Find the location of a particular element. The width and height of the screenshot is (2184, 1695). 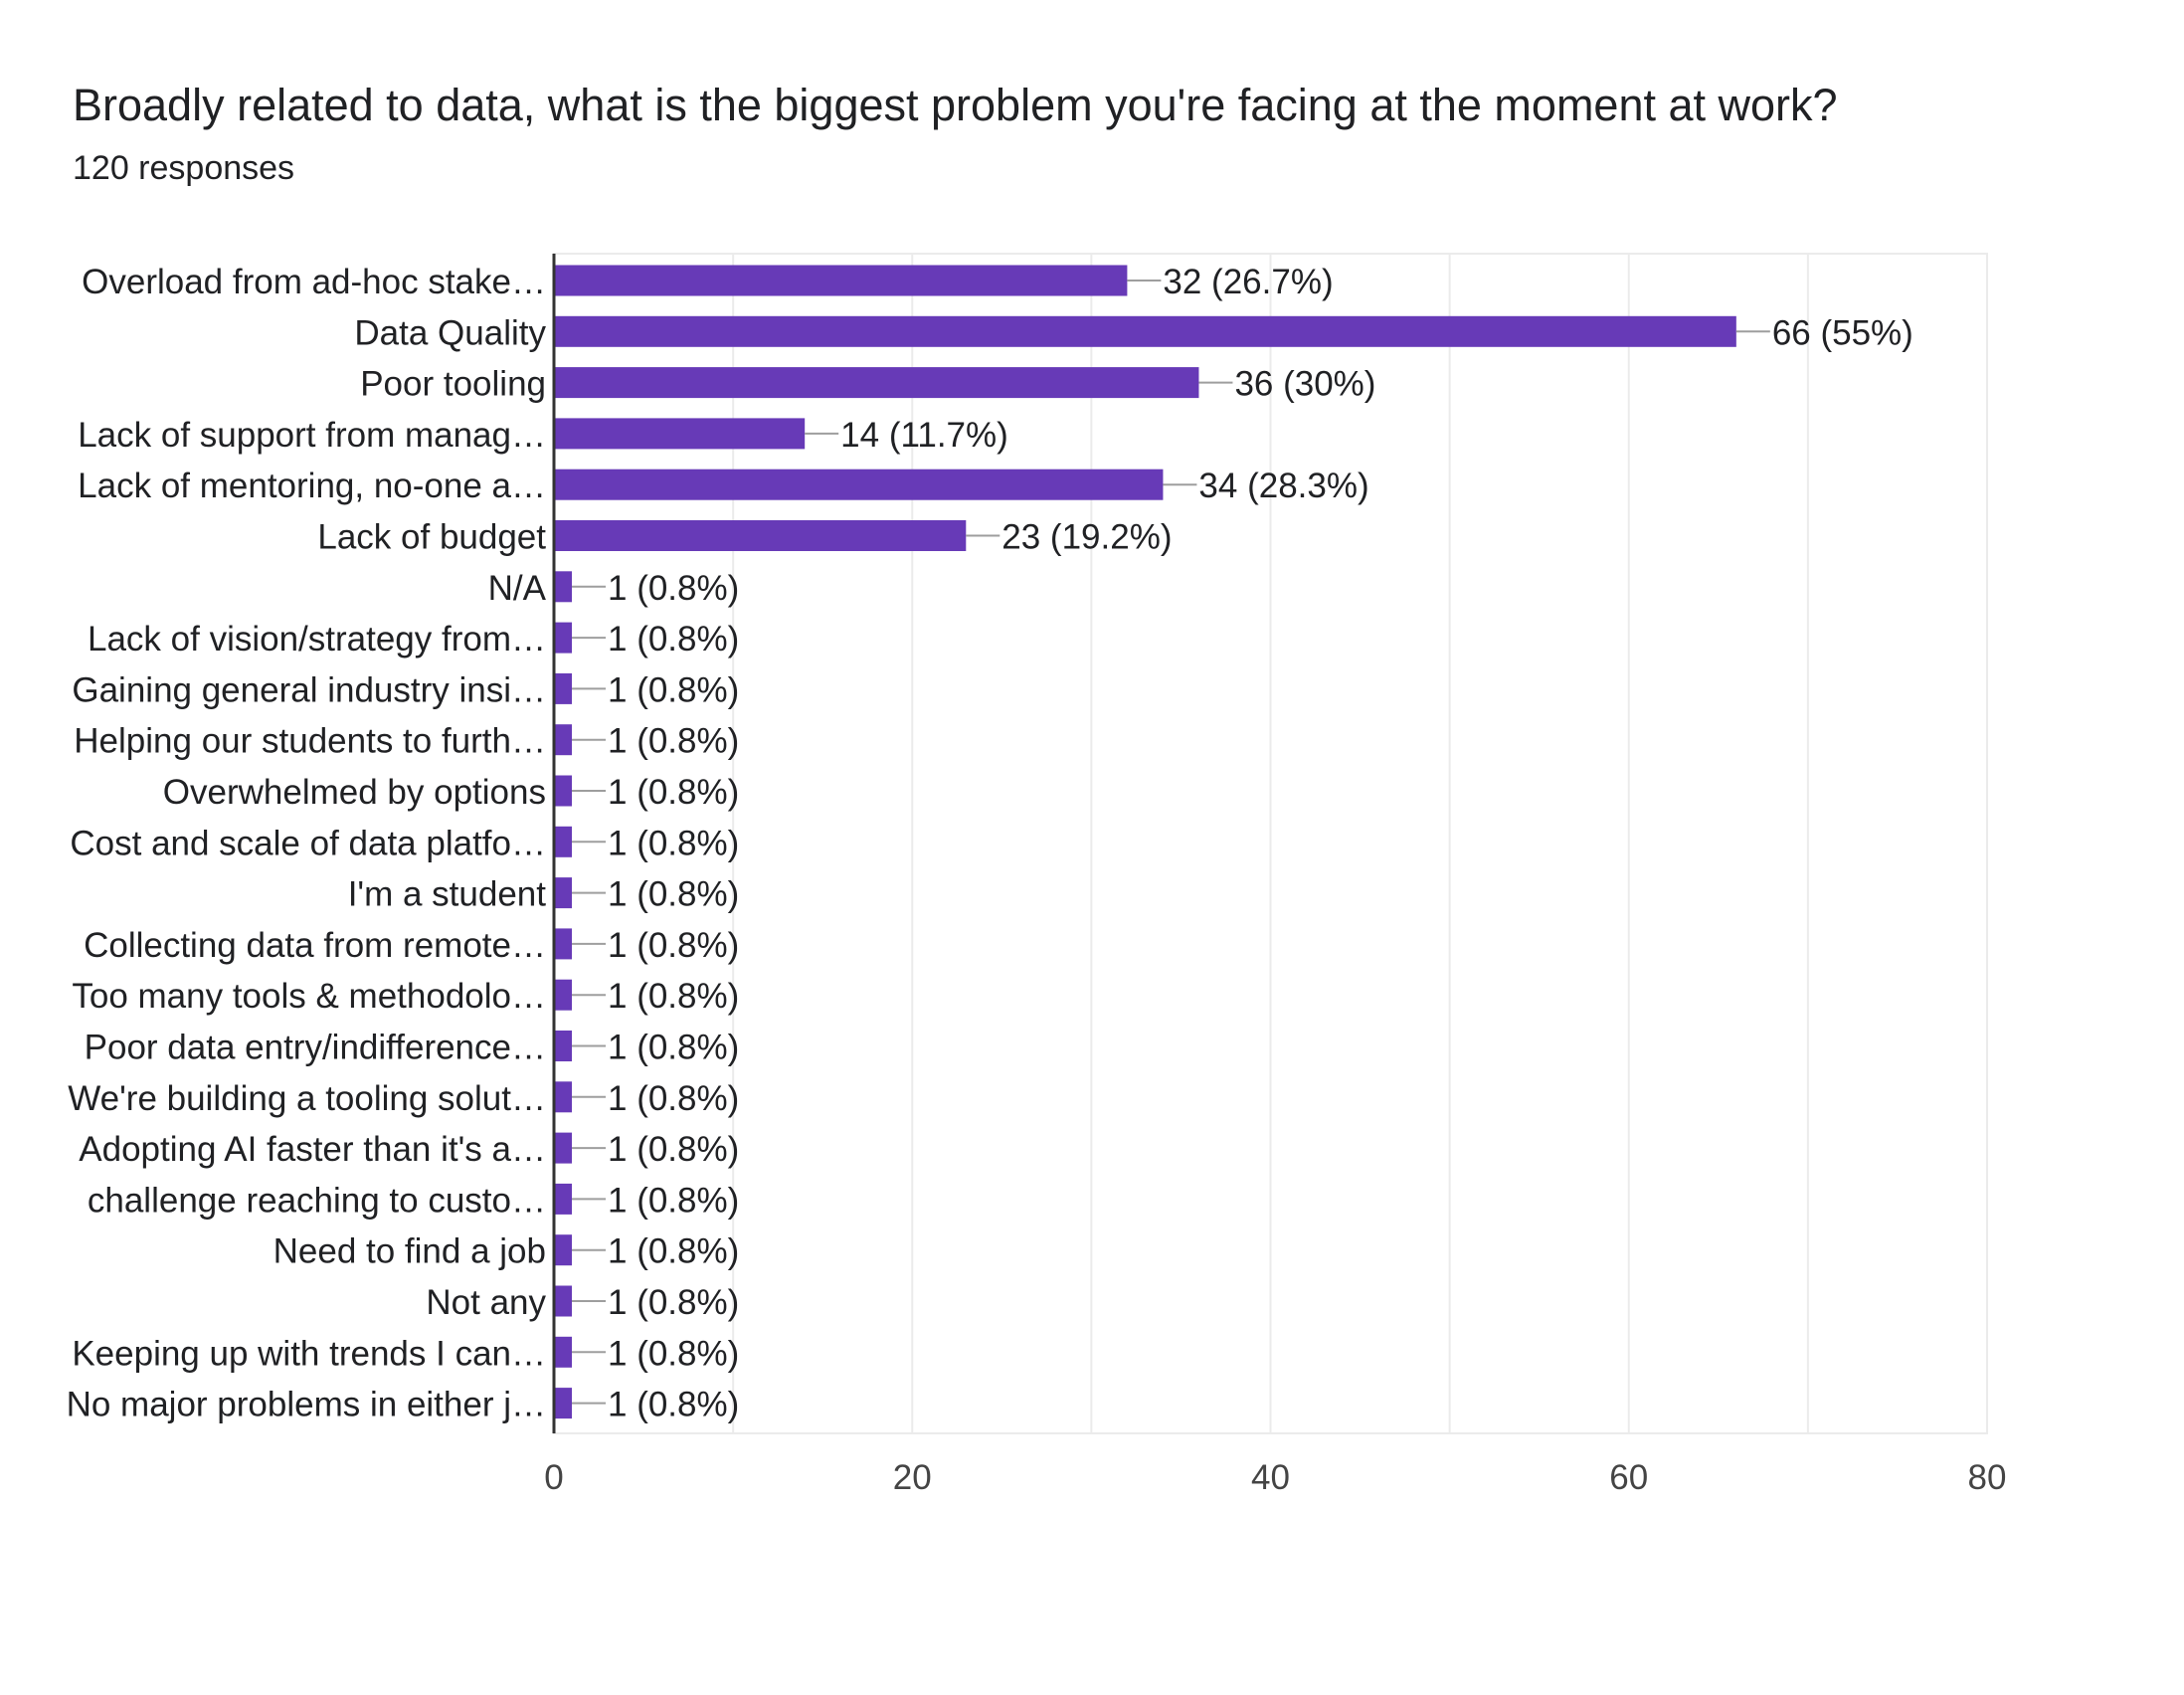

category-label: Poor tooling is located at coordinates (453, 384).